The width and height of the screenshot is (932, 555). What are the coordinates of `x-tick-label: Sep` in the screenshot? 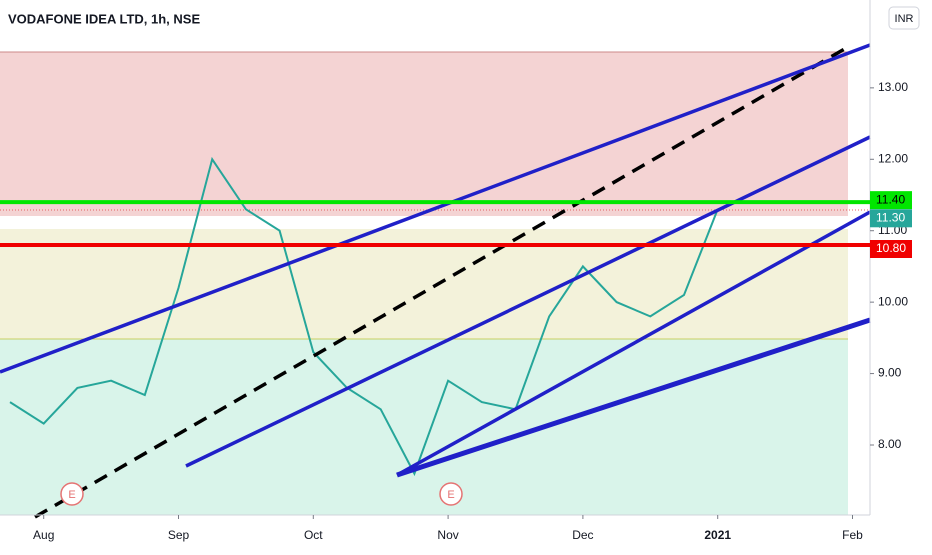 It's located at (179, 535).